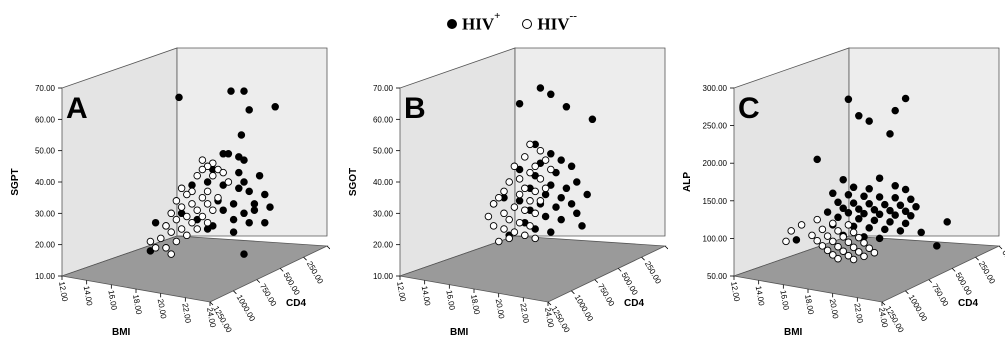 This screenshot has height=341, width=1005. Describe the element at coordinates (481, 21) in the screenshot. I see `legend-label-hiv-positive: HIV+` at that location.